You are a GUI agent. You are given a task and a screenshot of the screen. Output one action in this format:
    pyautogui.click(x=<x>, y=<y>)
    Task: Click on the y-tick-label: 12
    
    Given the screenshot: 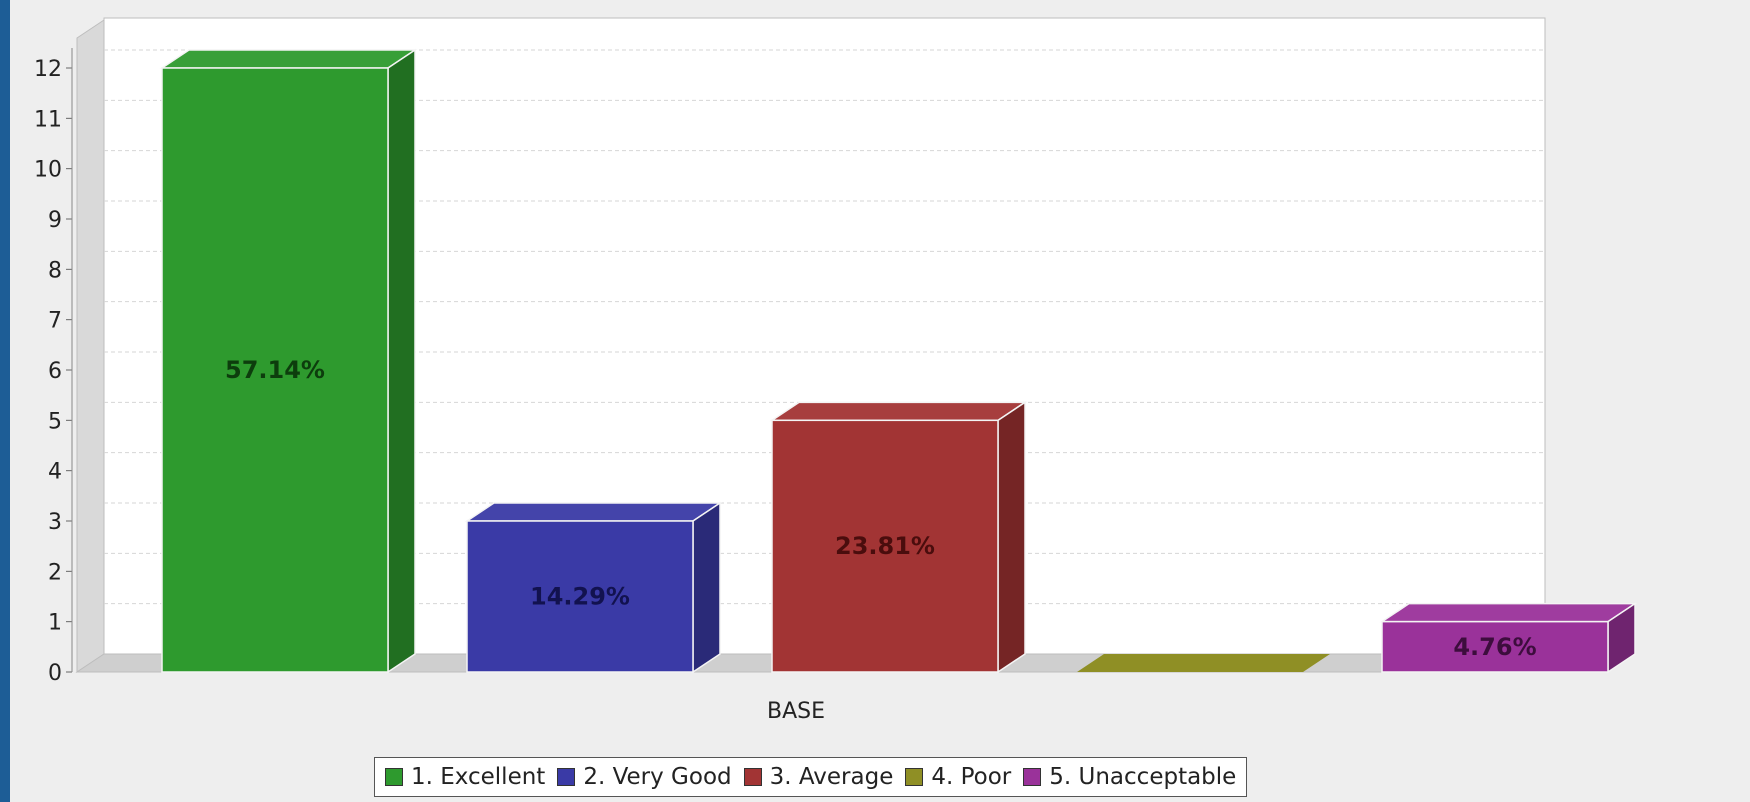 What is the action you would take?
    pyautogui.click(x=48, y=69)
    